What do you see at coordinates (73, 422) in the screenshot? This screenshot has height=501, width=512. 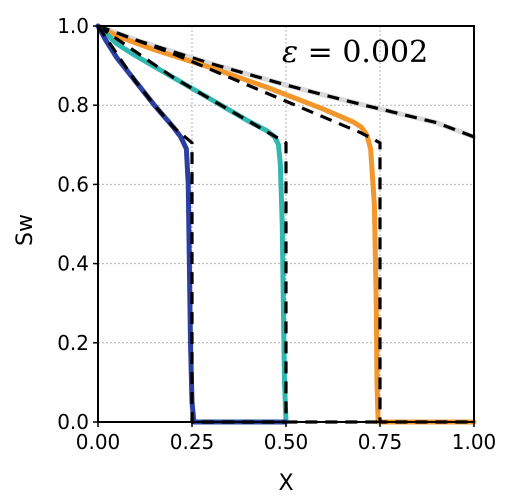 I see `y-tick-label: 0.0` at bounding box center [73, 422].